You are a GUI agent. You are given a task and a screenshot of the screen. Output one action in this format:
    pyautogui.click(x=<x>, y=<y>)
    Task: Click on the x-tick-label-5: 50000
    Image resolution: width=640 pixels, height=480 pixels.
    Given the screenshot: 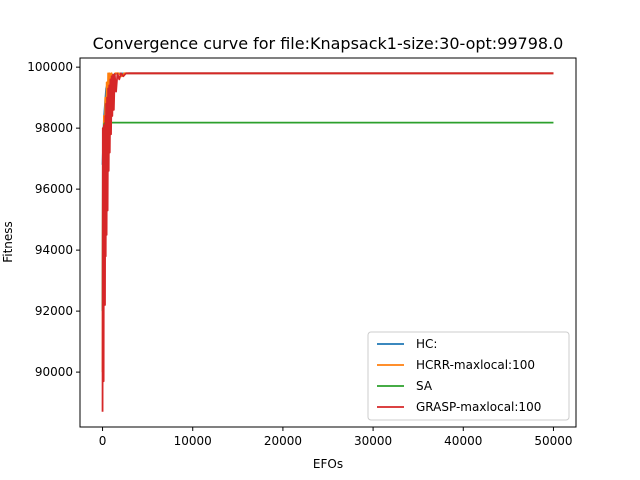 What is the action you would take?
    pyautogui.click(x=553, y=441)
    